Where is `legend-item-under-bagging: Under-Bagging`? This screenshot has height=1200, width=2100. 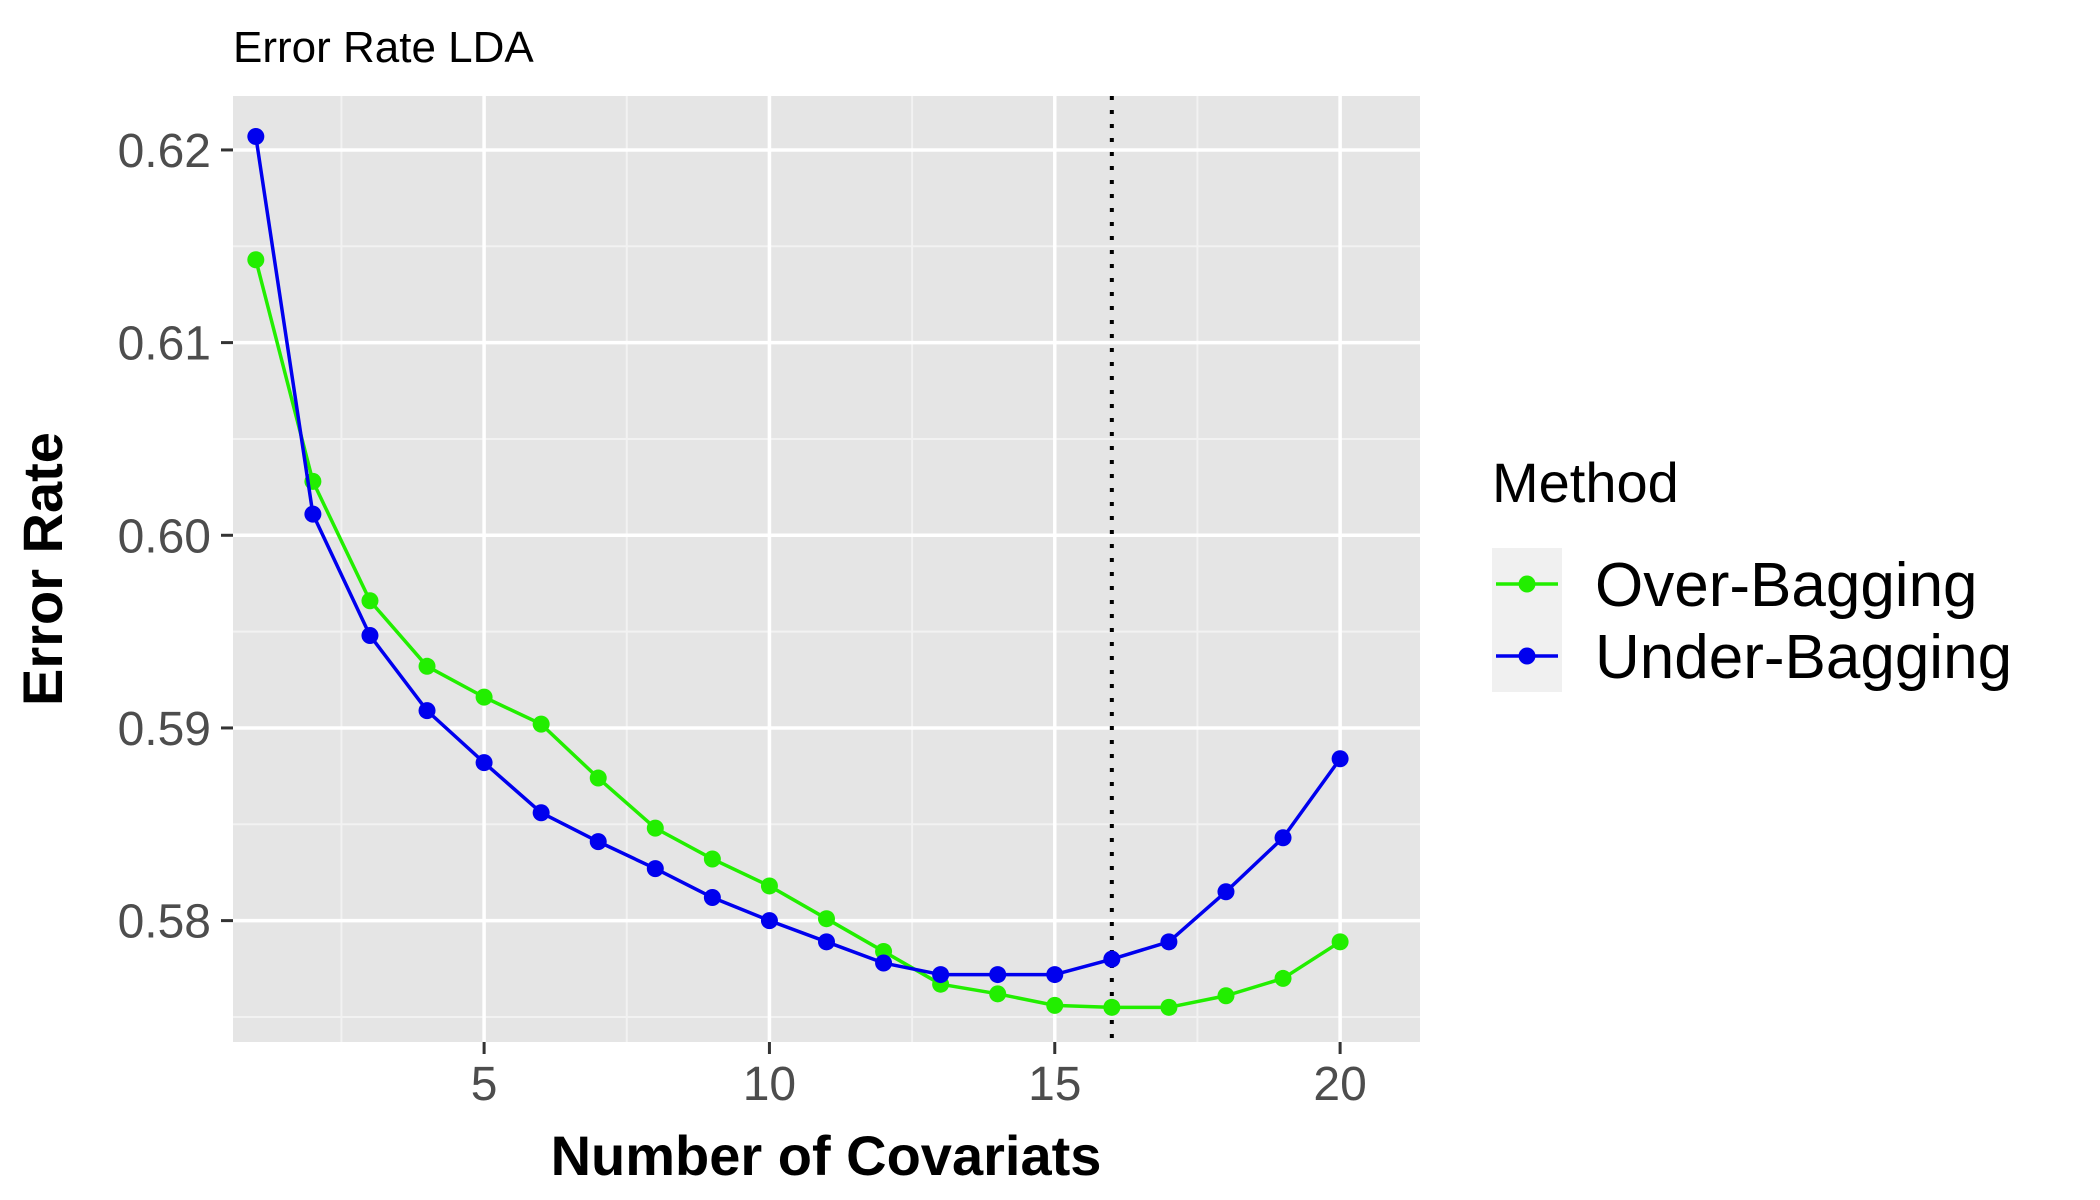 legend-item-under-bagging: Under-Bagging is located at coordinates (1752, 656).